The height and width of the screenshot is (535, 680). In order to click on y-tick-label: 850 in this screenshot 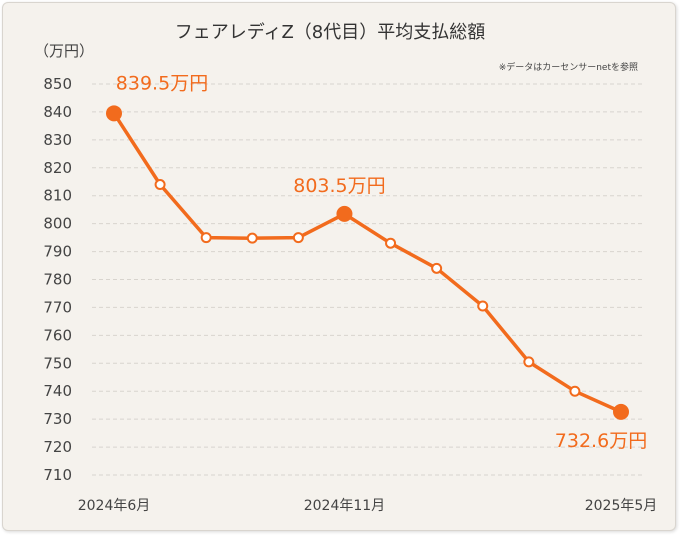, I will do `click(57, 84)`.